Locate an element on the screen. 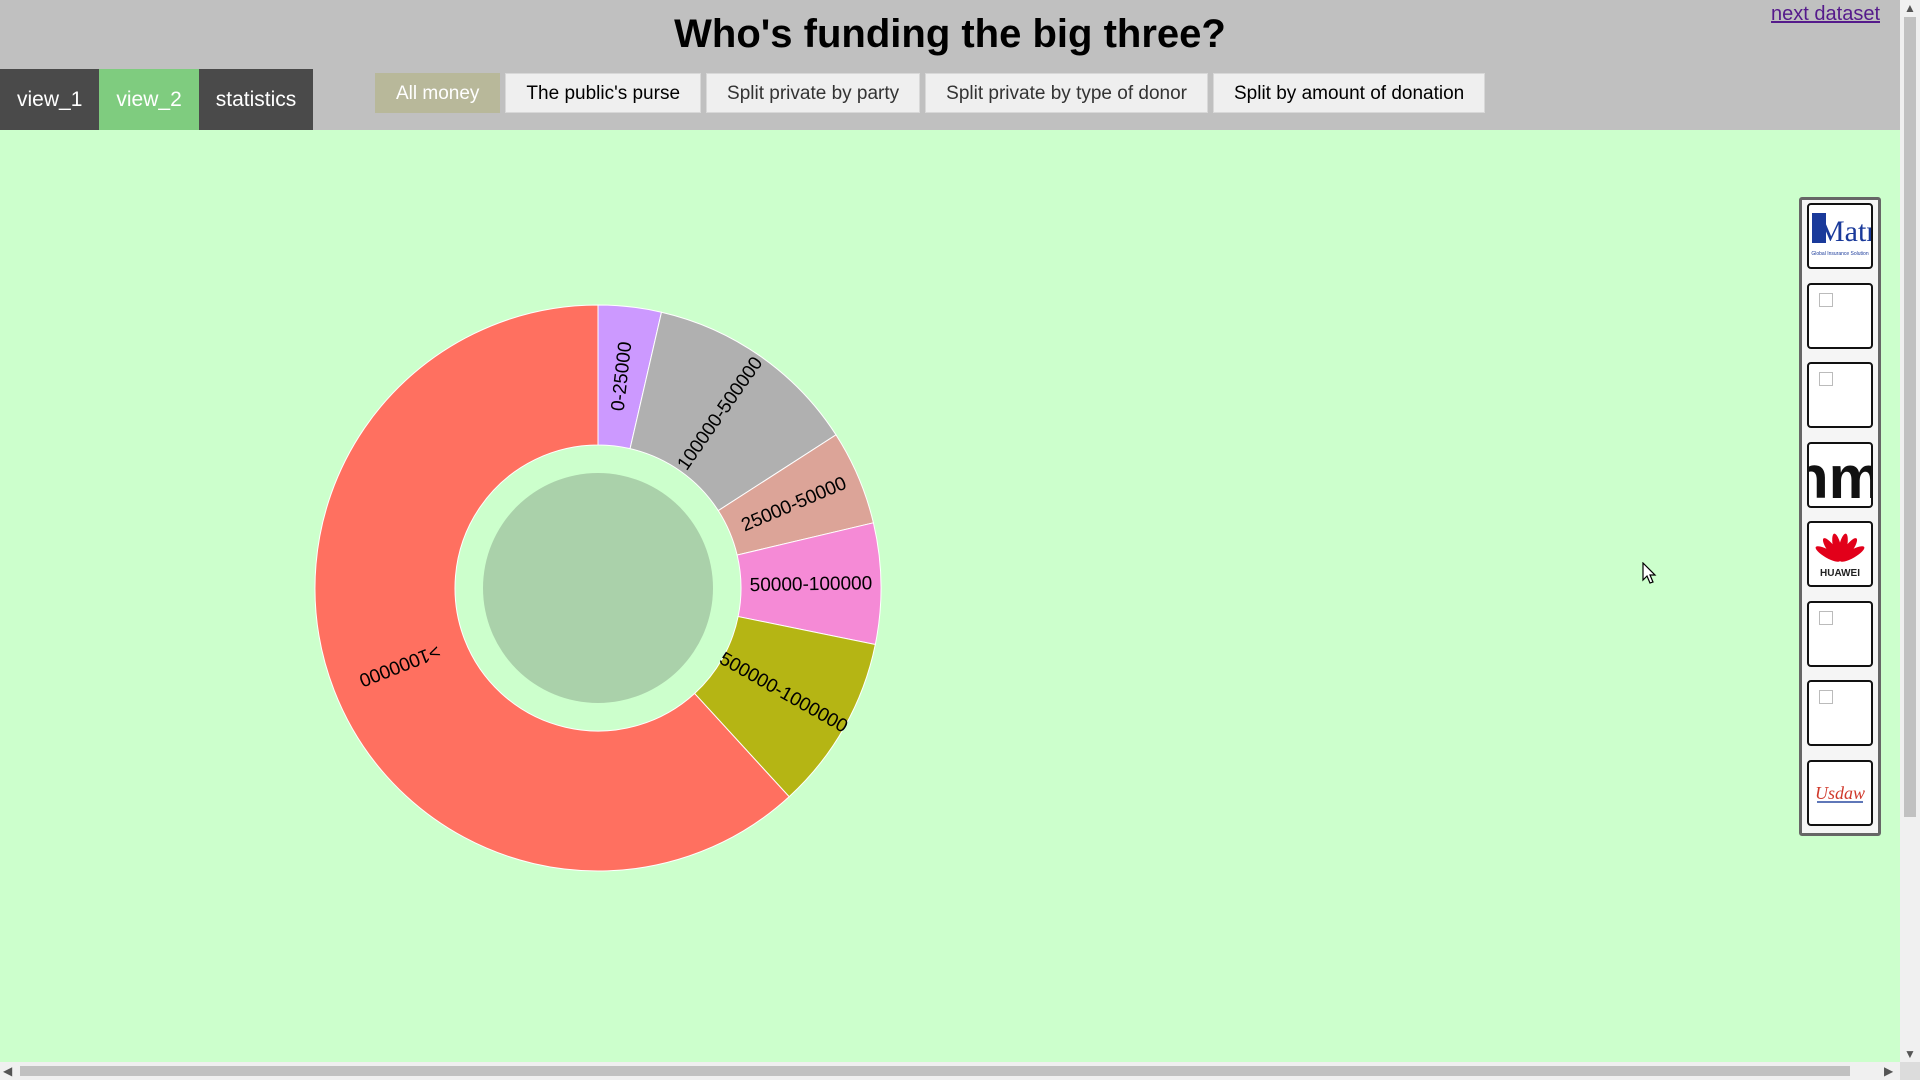 Image resolution: width=1920 pixels, height=1080 pixels. matrix-logo-subtext: Global Insurance Solution is located at coordinates (1839, 254).